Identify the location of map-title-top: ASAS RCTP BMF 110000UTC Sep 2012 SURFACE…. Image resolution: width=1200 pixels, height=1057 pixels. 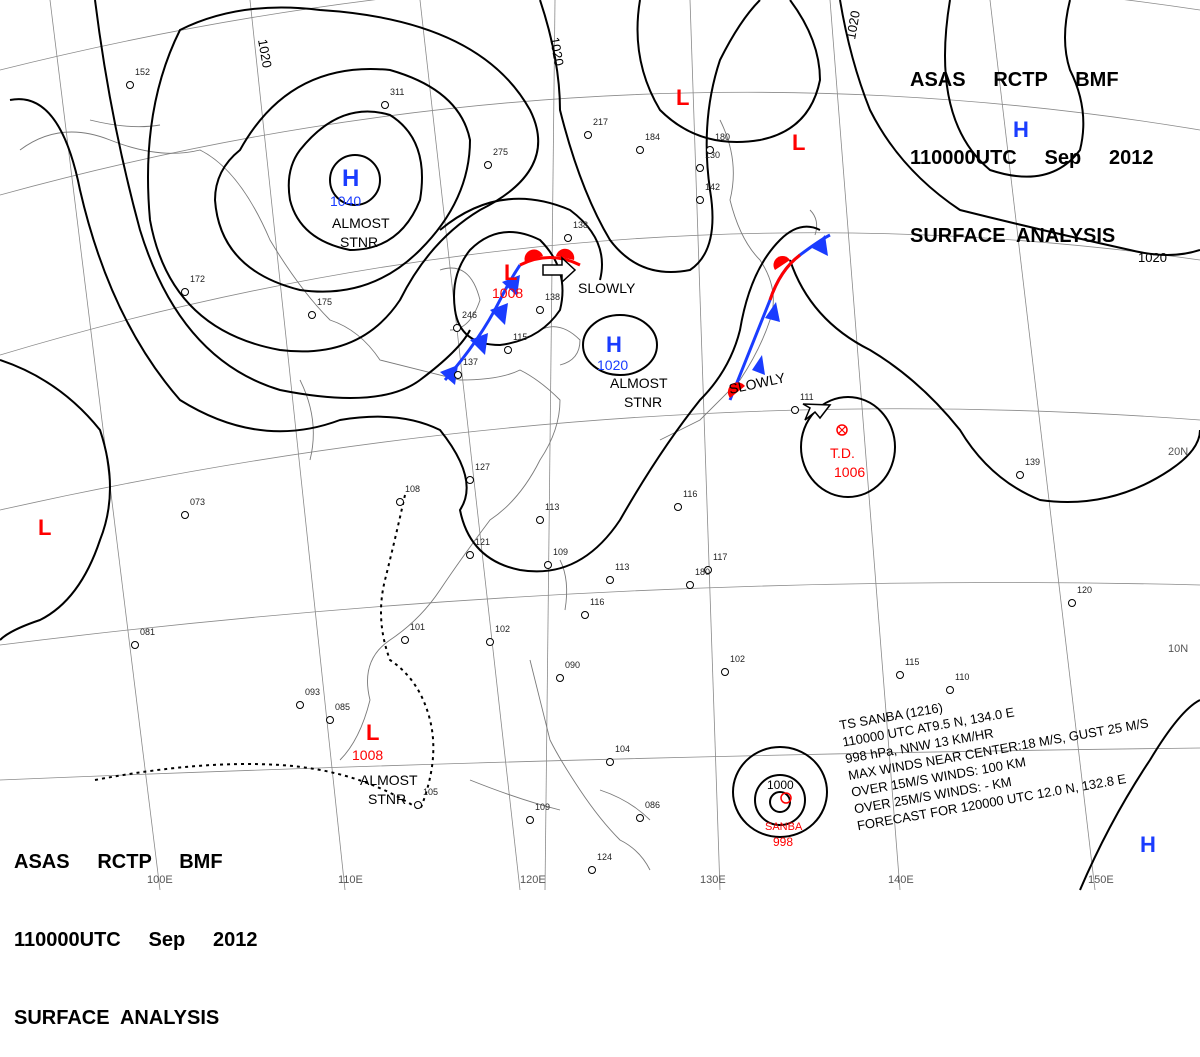
(1031, 145).